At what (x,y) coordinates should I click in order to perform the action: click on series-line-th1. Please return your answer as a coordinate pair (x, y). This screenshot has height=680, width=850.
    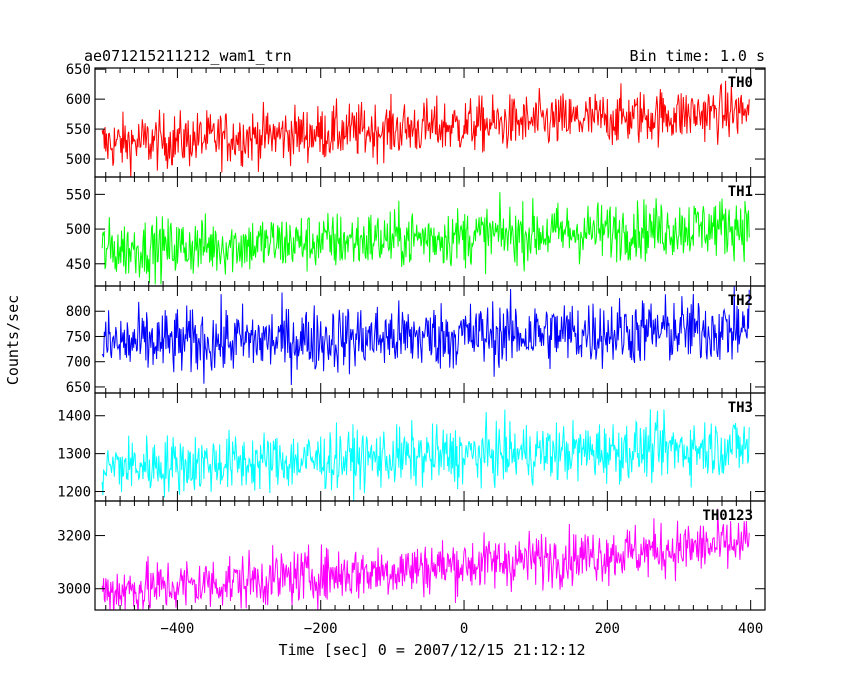
    Looking at the image, I should click on (425, 238).